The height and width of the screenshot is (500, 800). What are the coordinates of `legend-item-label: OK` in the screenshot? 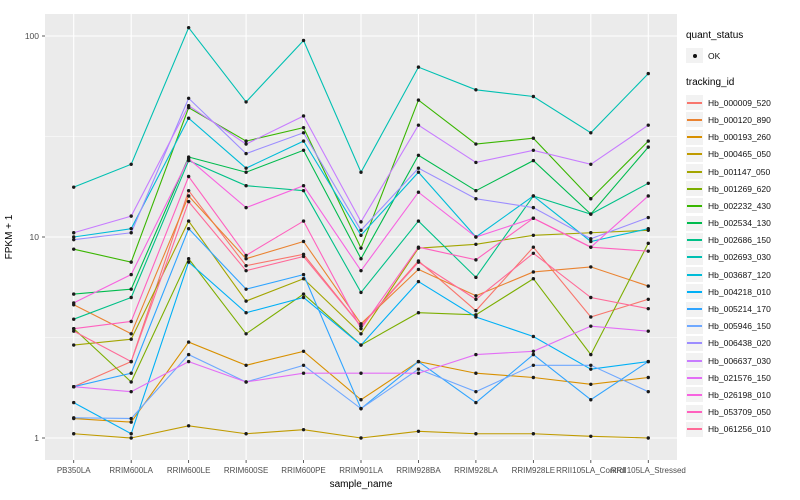 It's located at (714, 55).